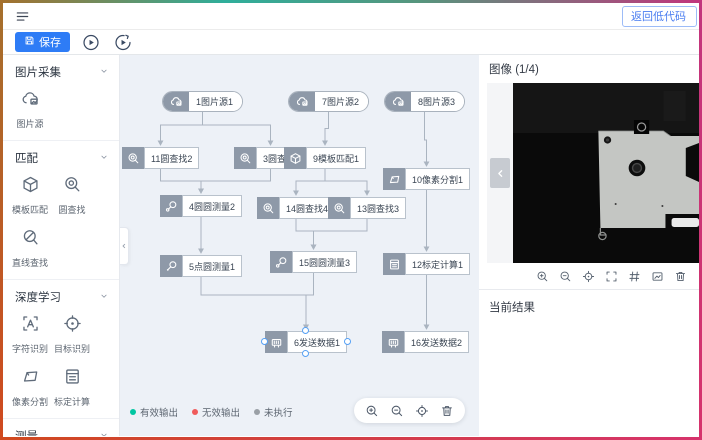 This screenshot has height=440, width=702. What do you see at coordinates (438, 101) in the screenshot?
I see `node-label: 8图片源3` at bounding box center [438, 101].